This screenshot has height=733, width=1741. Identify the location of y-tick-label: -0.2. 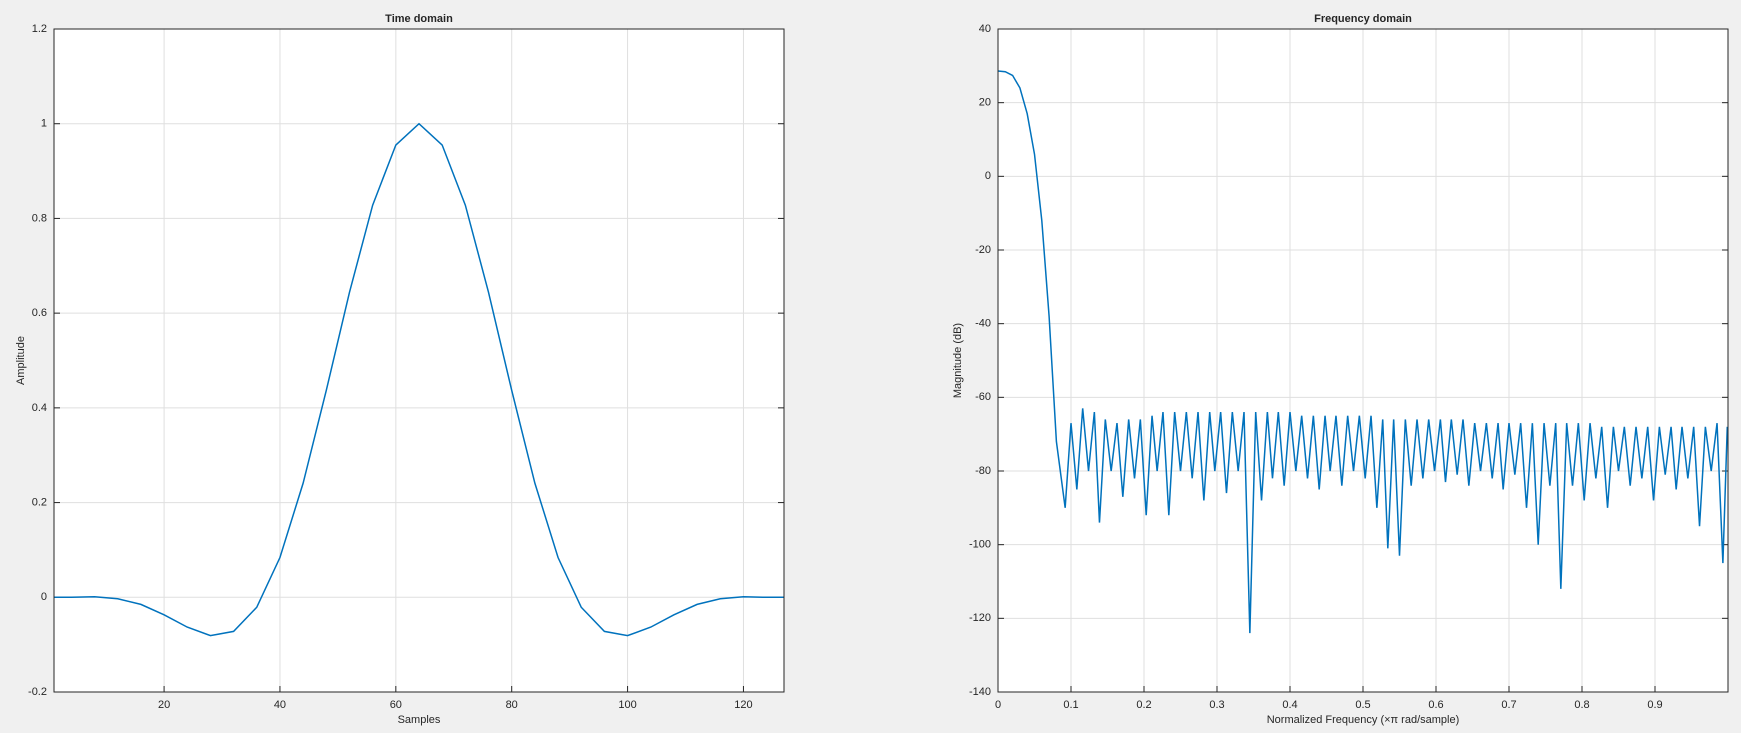
(37, 692).